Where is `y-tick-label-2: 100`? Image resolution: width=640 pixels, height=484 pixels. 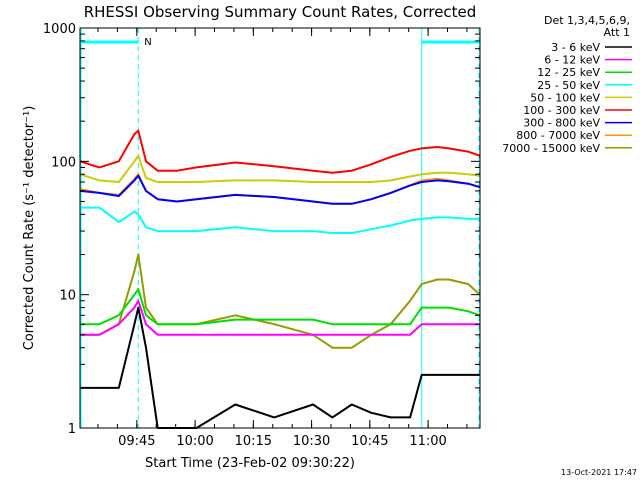
y-tick-label-2: 100 is located at coordinates (63, 162).